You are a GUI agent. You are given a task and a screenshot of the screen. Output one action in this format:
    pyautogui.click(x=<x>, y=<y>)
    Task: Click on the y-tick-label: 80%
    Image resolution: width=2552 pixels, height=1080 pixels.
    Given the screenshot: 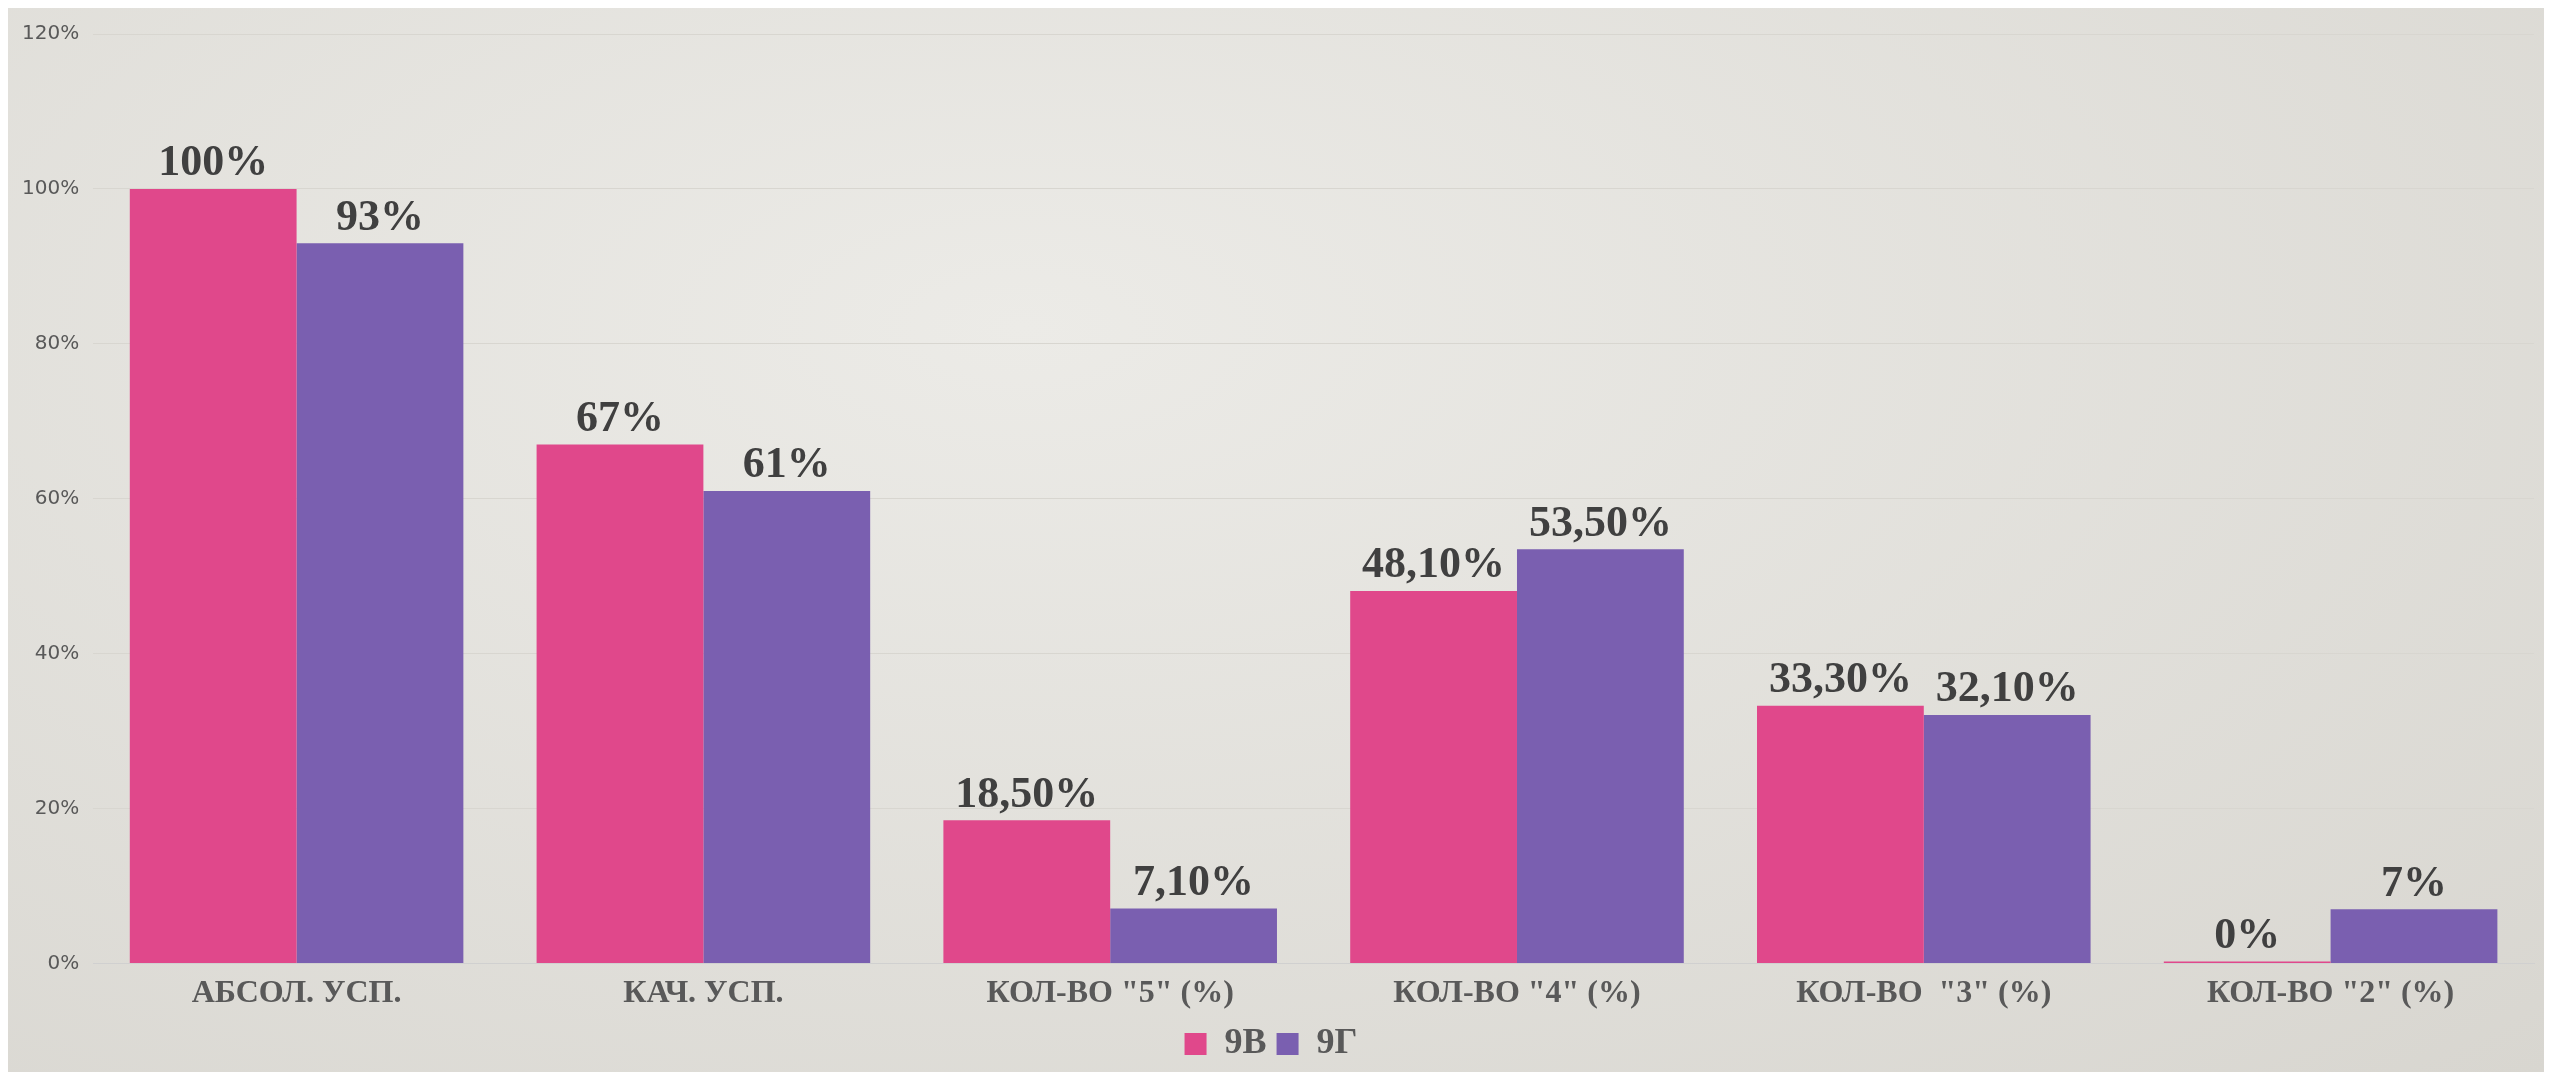 What is the action you would take?
    pyautogui.click(x=57, y=342)
    